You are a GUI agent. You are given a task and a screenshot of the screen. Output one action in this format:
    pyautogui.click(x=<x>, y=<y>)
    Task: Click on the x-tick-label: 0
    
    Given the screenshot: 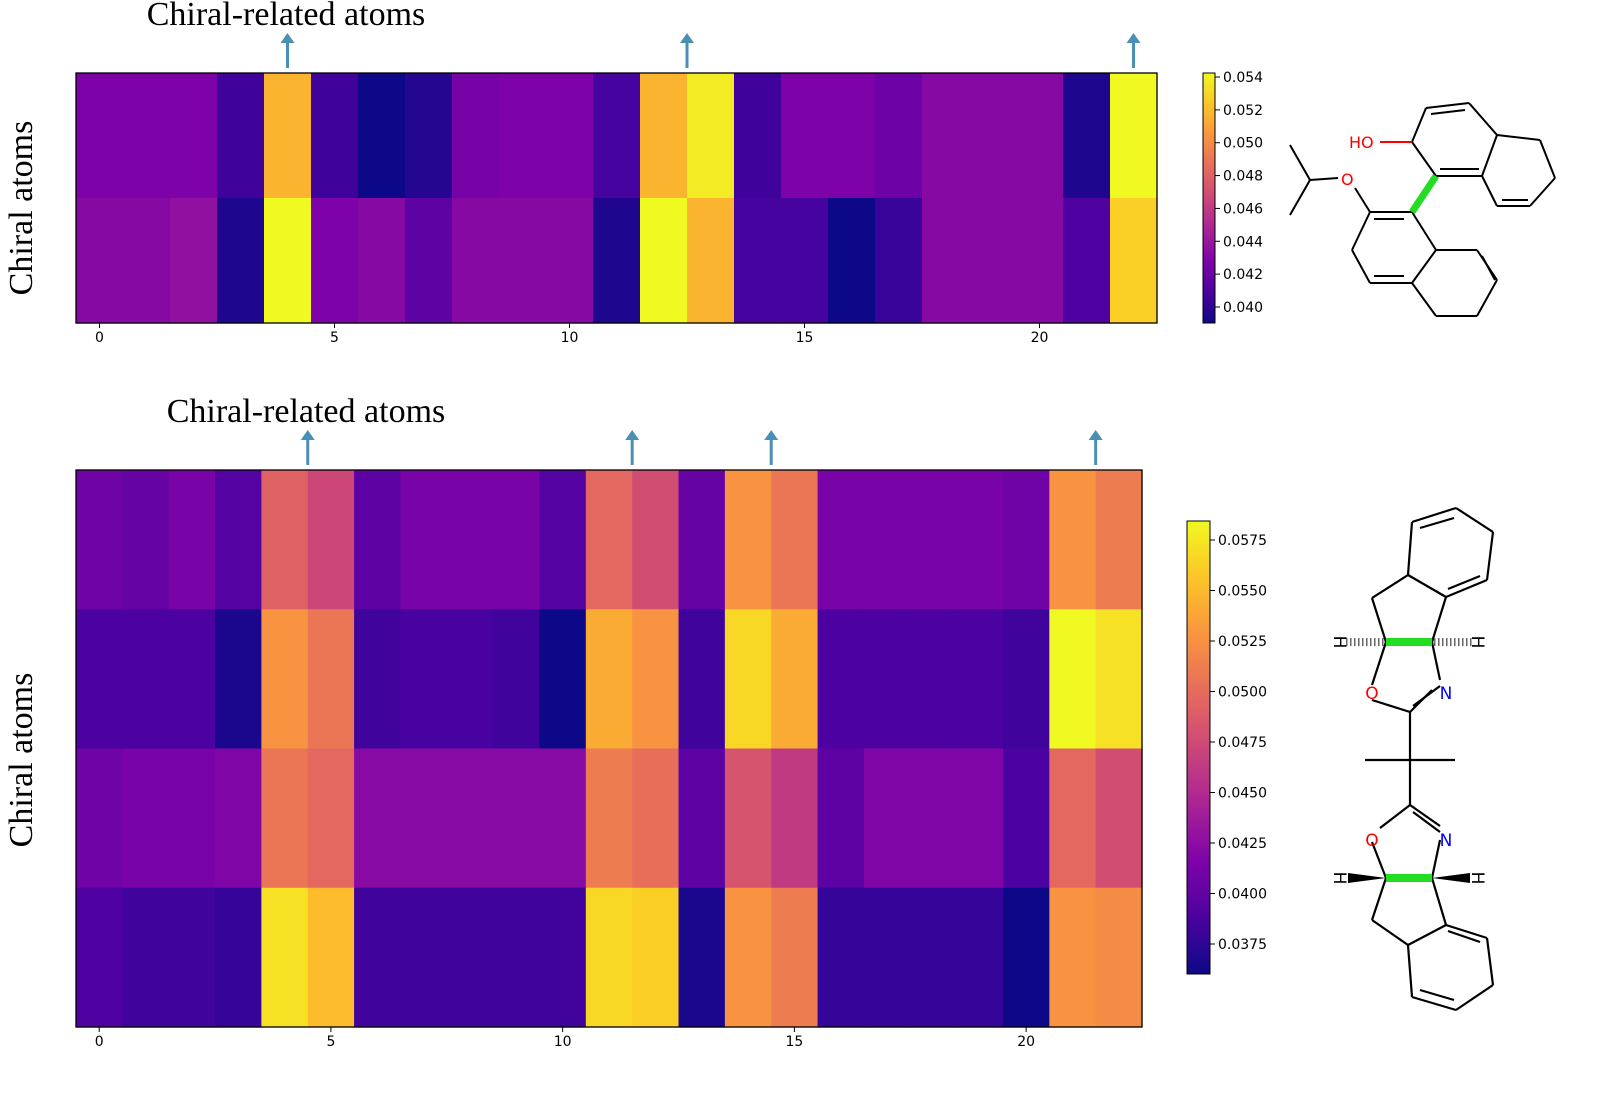 What is the action you would take?
    pyautogui.click(x=99, y=1042)
    